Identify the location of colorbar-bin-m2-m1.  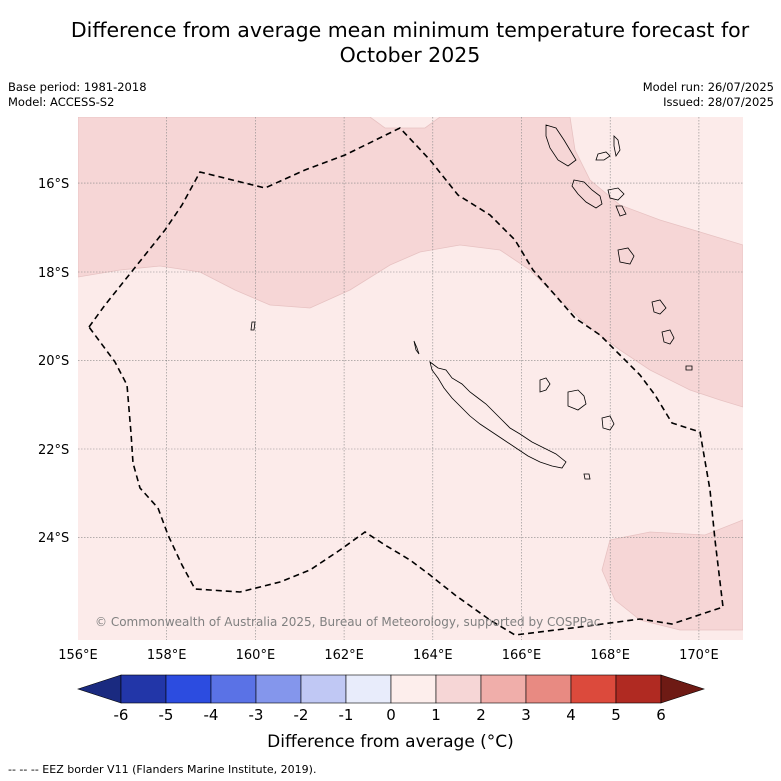
(323, 689).